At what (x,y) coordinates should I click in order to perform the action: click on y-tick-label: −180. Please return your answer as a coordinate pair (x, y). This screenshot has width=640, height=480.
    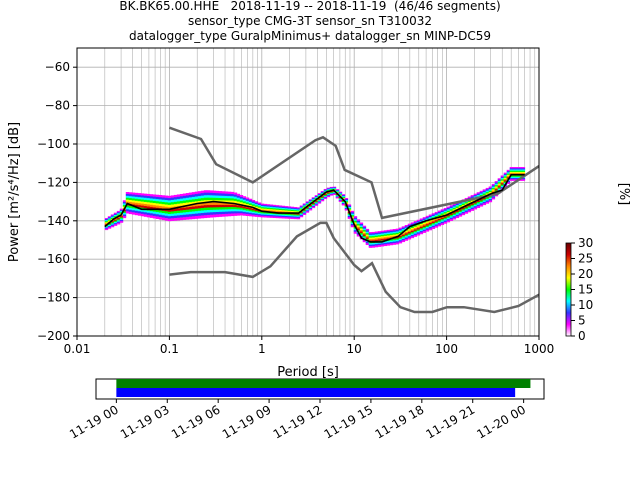
    Looking at the image, I should click on (53, 298).